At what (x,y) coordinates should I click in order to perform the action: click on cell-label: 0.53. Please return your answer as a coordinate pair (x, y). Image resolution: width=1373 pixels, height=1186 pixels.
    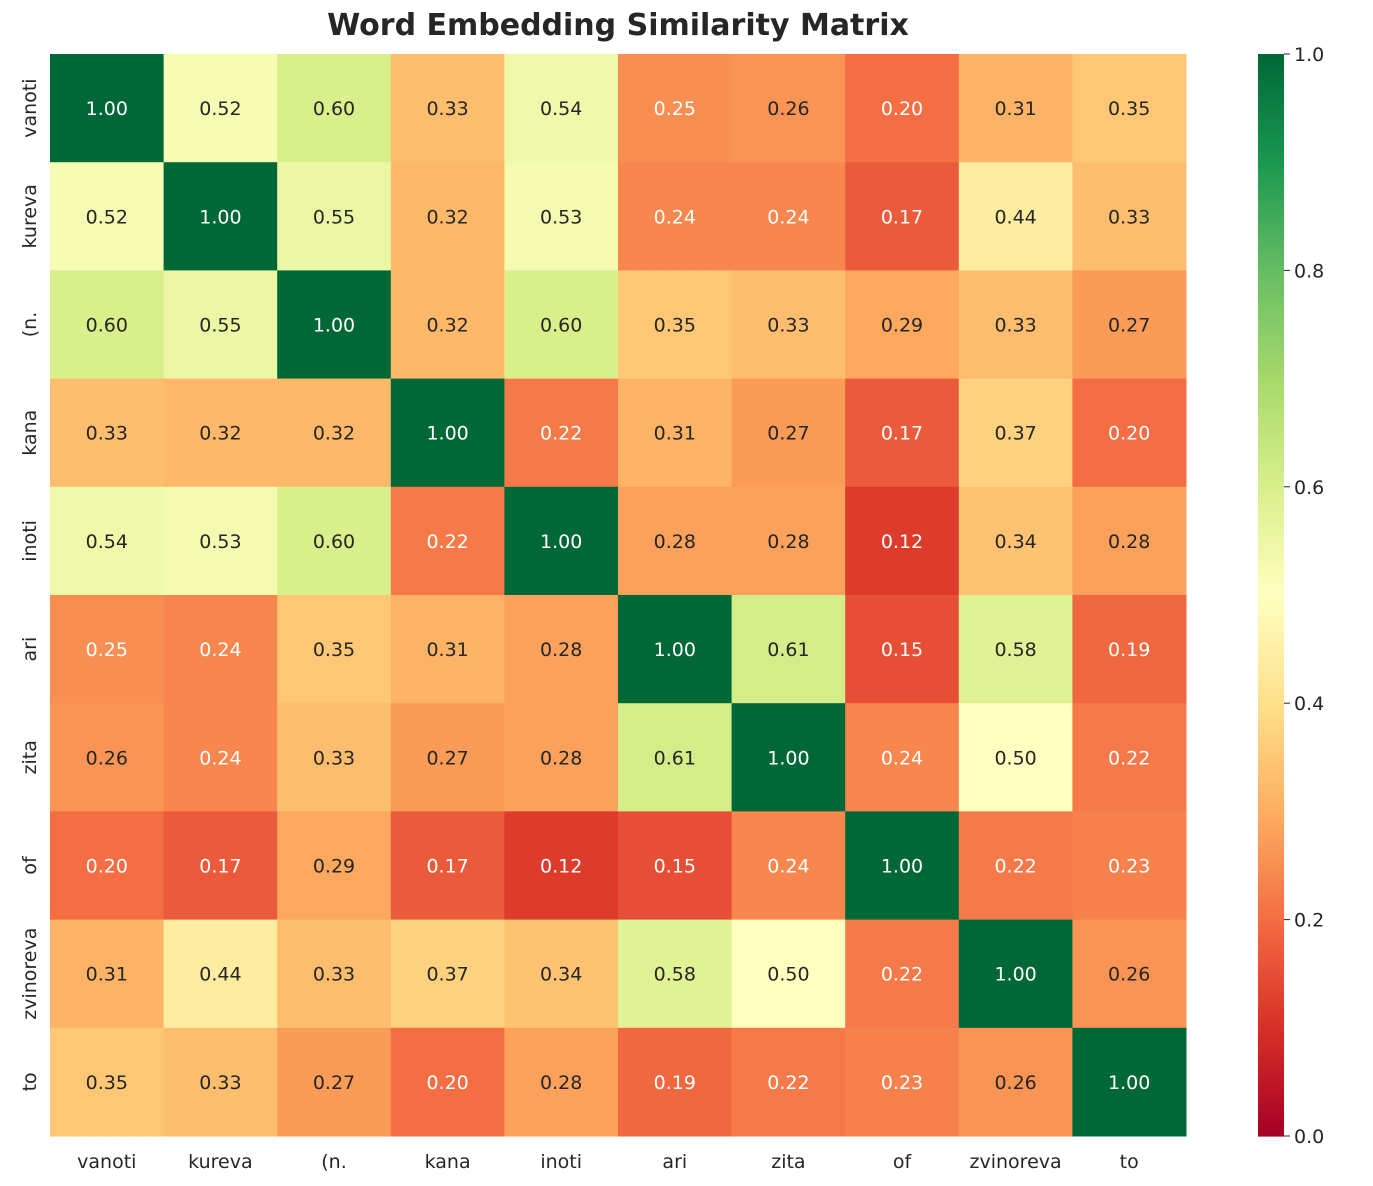
    Looking at the image, I should click on (220, 542).